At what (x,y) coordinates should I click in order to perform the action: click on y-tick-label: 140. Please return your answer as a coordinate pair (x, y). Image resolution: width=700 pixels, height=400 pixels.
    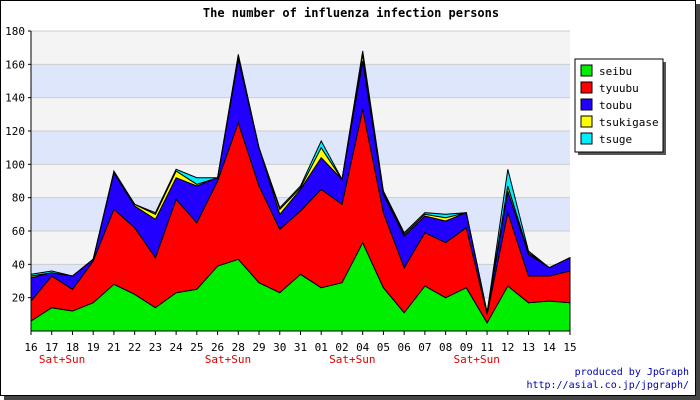
    Looking at the image, I should click on (15, 98).